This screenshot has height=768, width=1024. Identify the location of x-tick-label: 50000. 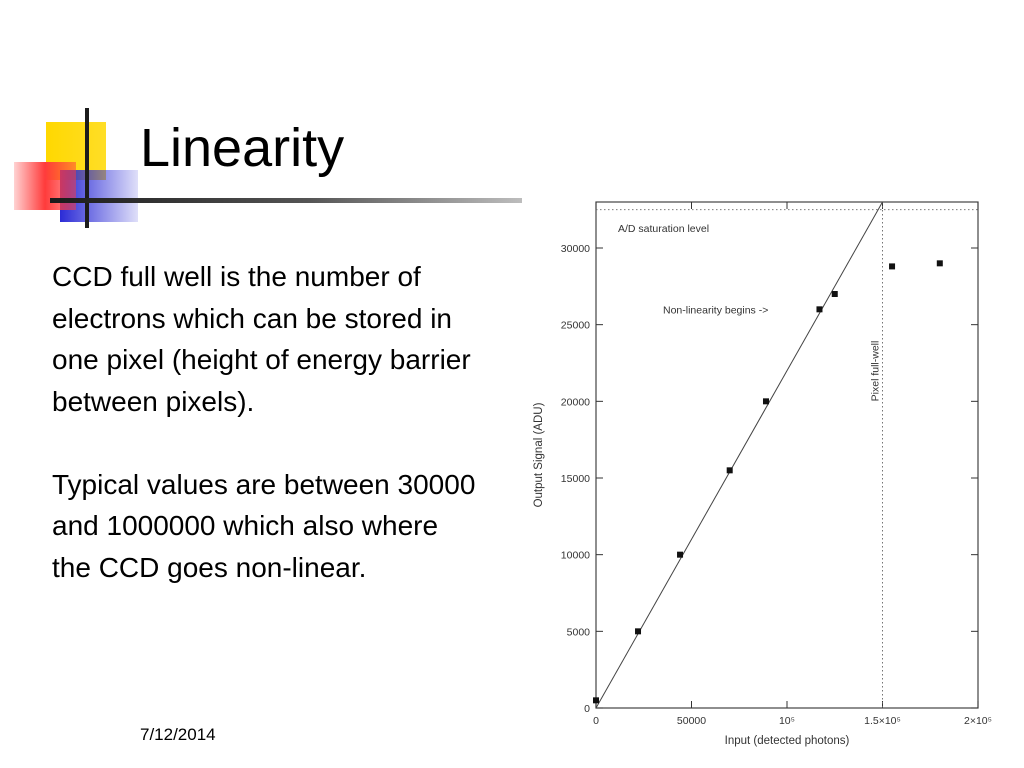
(691, 721).